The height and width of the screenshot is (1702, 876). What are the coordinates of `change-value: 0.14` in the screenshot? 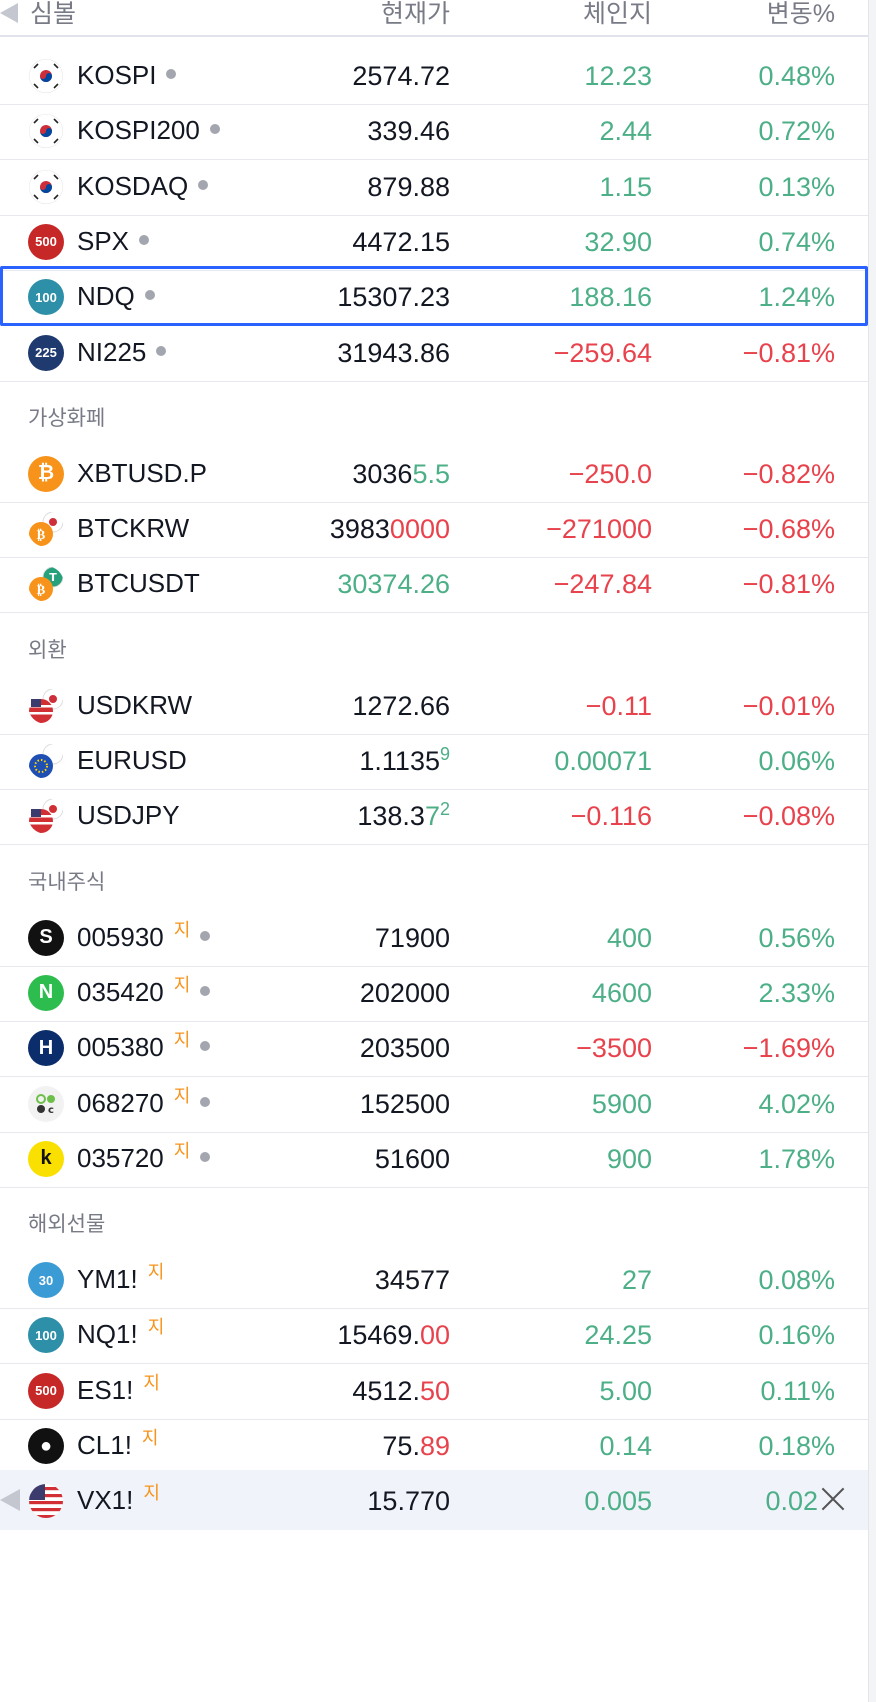 It's located at (625, 1446).